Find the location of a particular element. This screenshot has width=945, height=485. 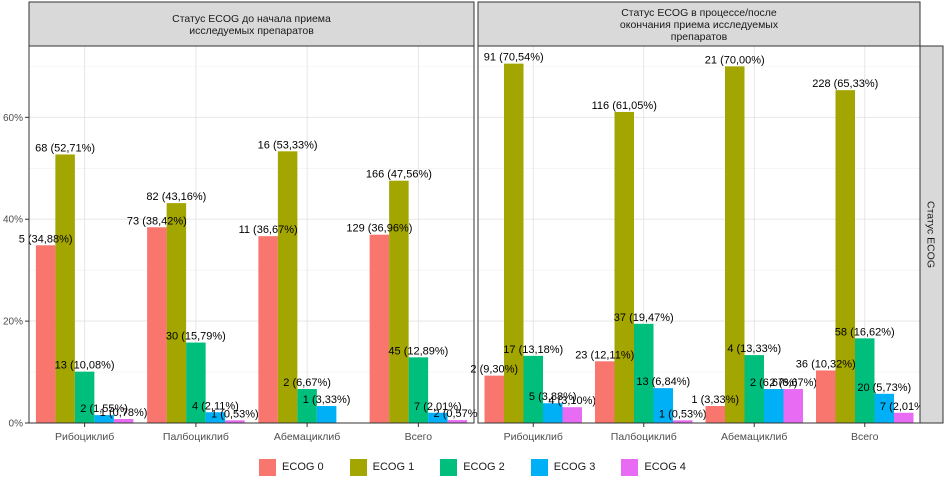

legend-item: ECOG 2 is located at coordinates (472, 467).